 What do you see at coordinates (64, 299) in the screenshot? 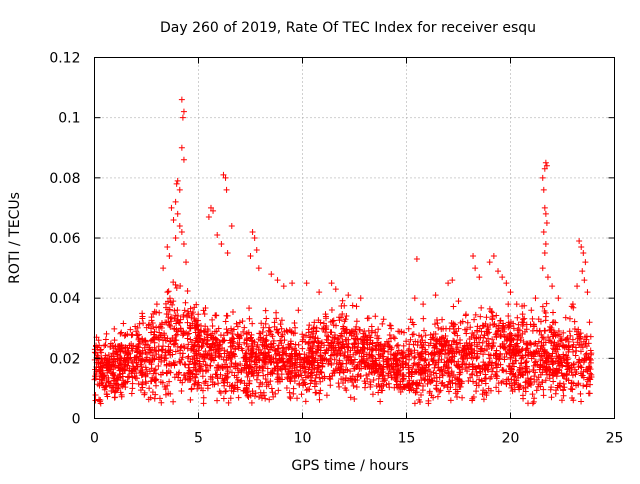
I see `y-tick-label: 0.04` at bounding box center [64, 299].